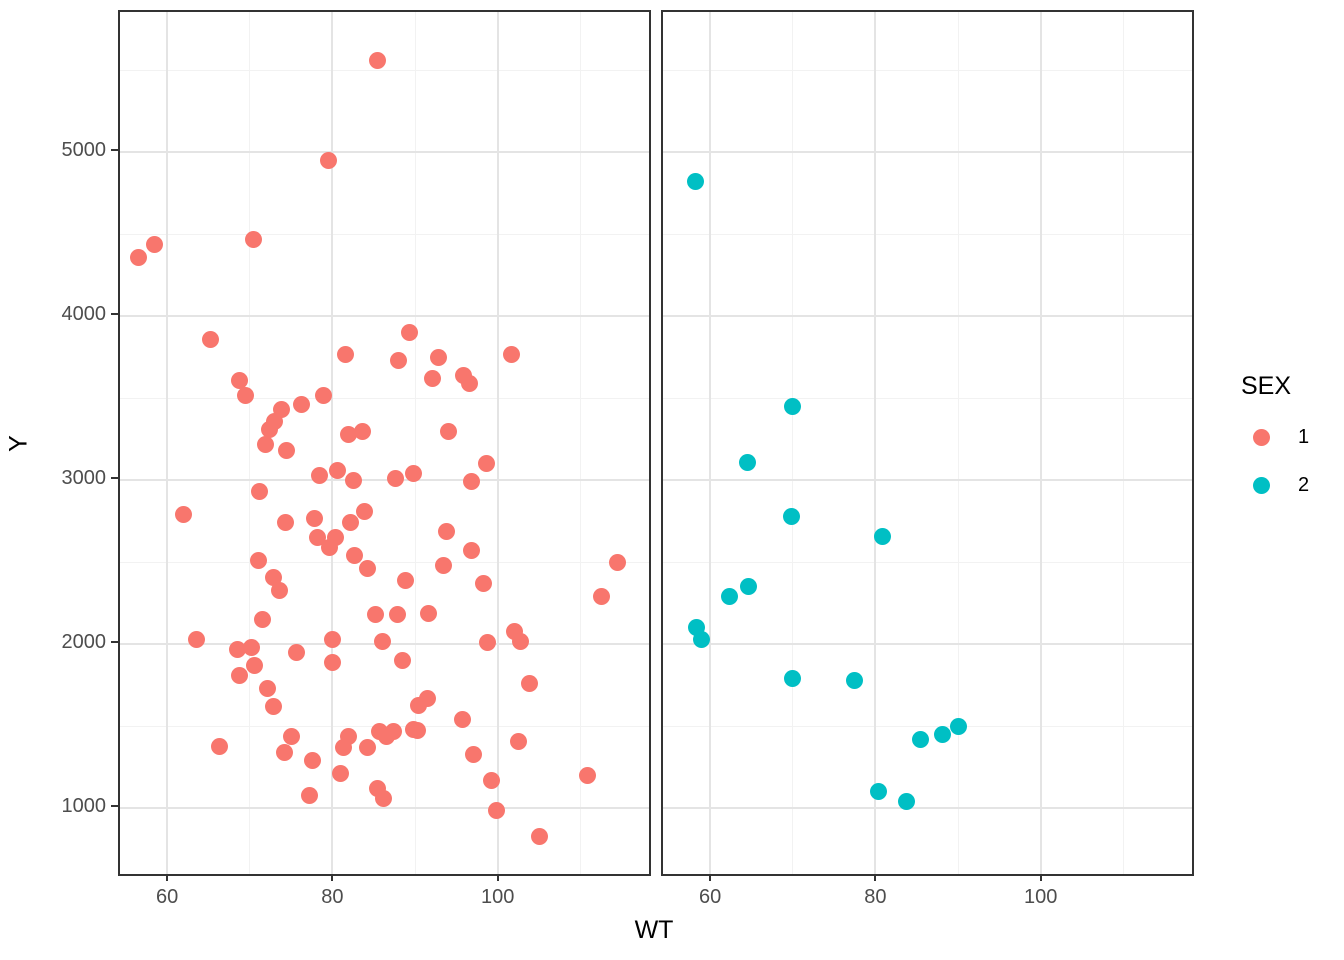 The width and height of the screenshot is (1344, 960). I want to click on legend-key-dot, so click(1261, 485).